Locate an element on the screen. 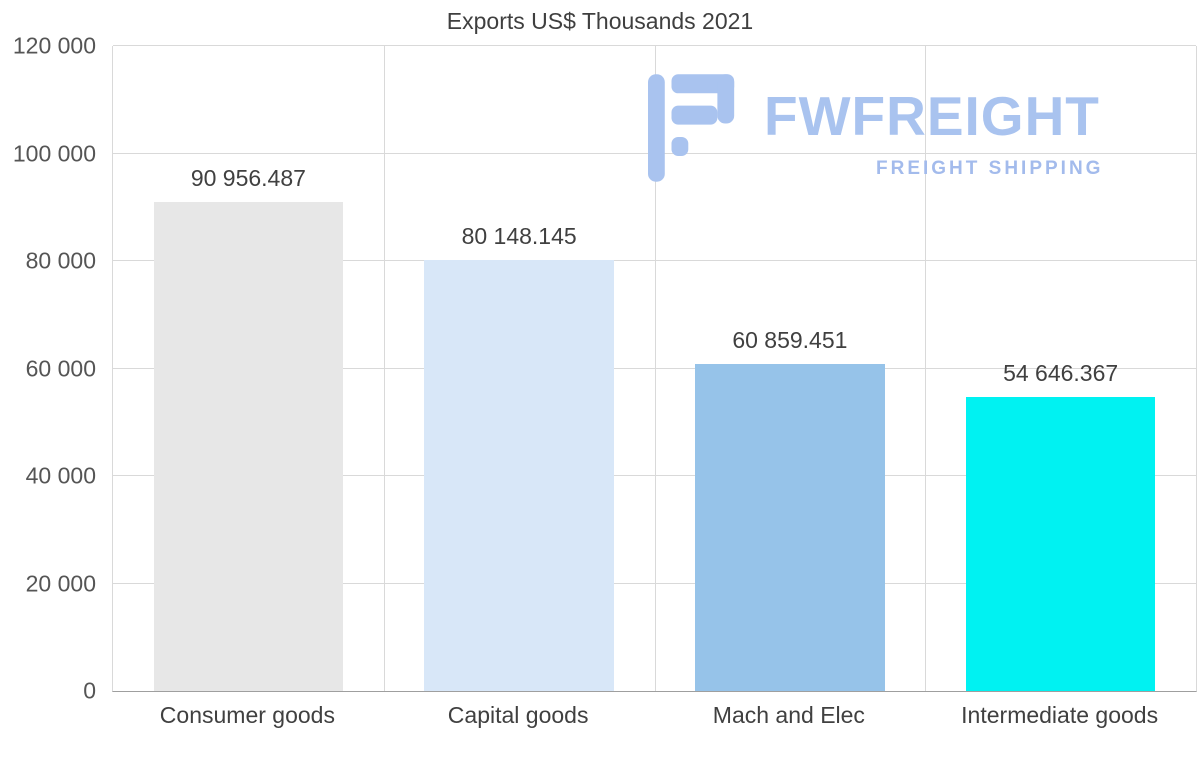 Image resolution: width=1200 pixels, height=763 pixels. y-tick-label: 120 000 is located at coordinates (54, 45).